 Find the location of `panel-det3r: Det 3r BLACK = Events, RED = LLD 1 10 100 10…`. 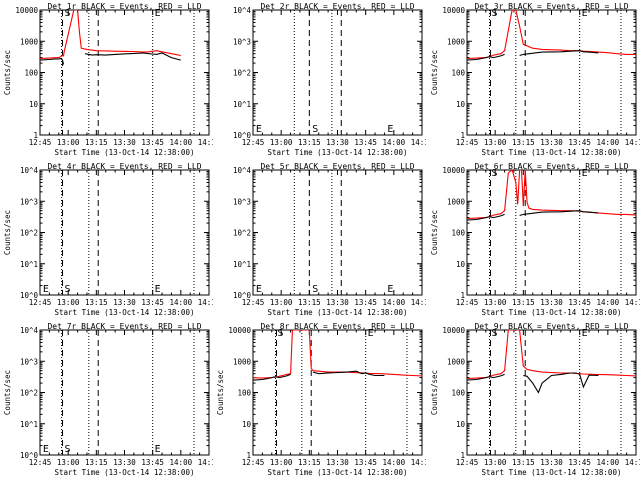

panel-det3r: Det 3r BLACK = Events, RED = LLD 1 10 100 10… is located at coordinates (533, 80).